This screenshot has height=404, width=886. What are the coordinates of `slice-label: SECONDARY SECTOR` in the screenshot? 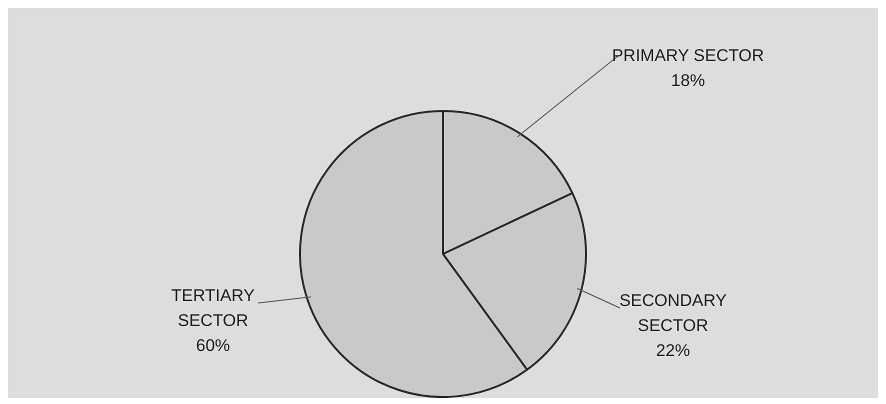 It's located at (673, 313).